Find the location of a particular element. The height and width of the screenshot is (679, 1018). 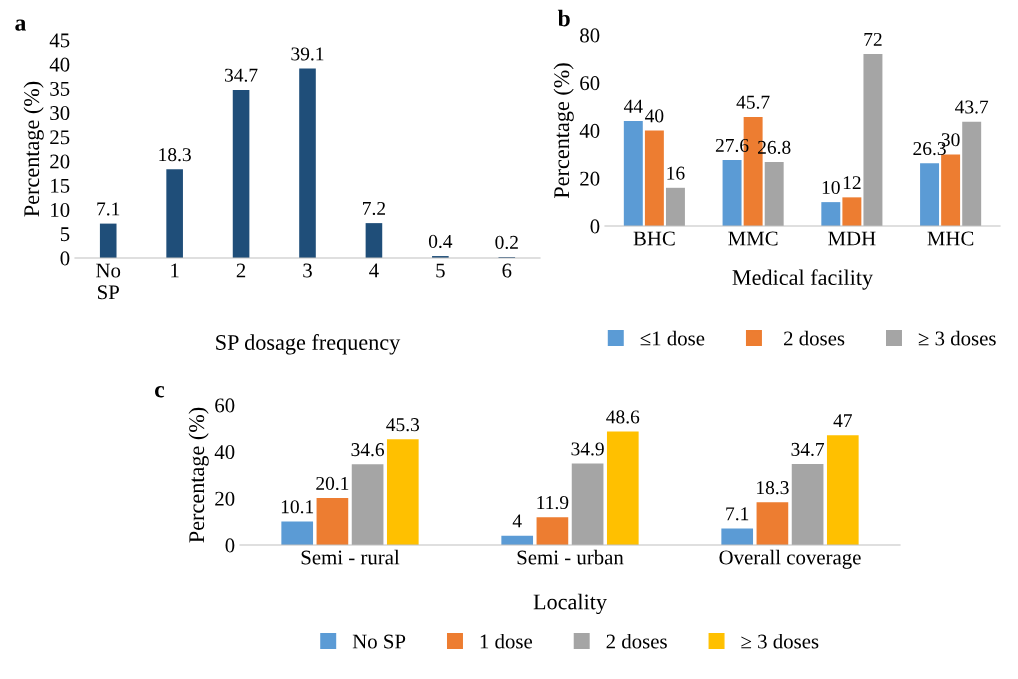

data-label: 40 is located at coordinates (654, 116).